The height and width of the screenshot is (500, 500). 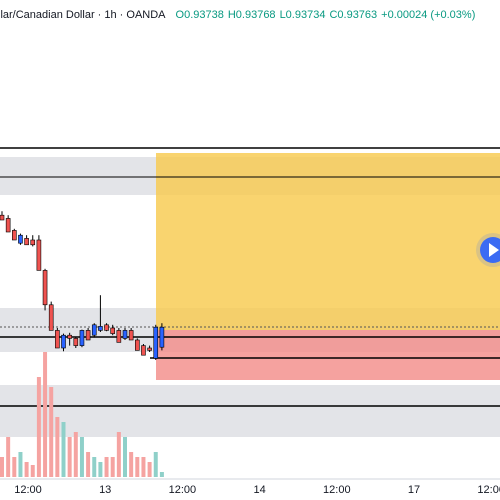 I want to click on zone, so click(x=250, y=411).